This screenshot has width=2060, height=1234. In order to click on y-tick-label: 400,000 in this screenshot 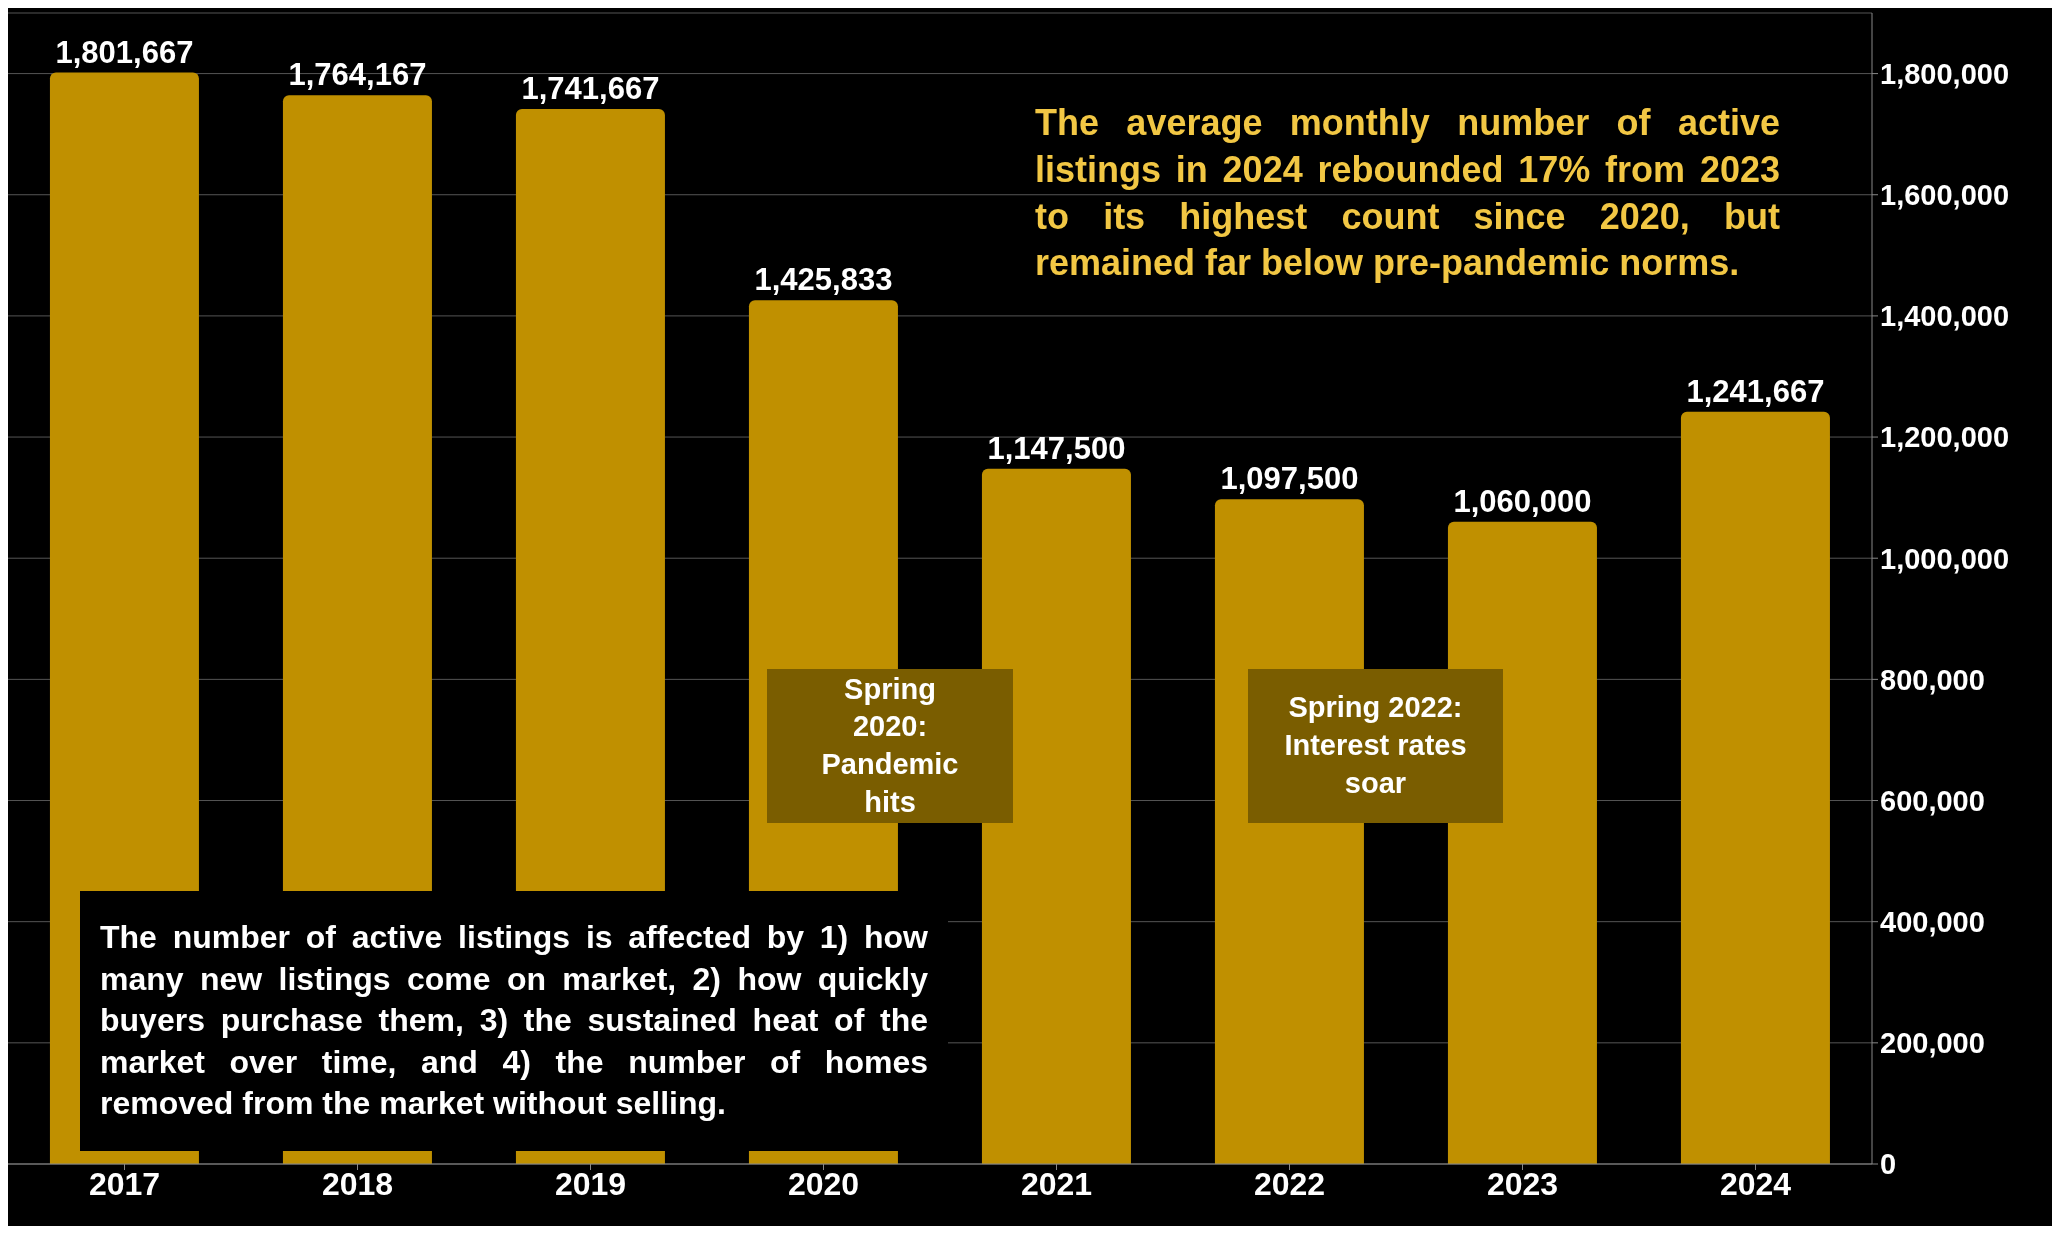, I will do `click(1932, 921)`.